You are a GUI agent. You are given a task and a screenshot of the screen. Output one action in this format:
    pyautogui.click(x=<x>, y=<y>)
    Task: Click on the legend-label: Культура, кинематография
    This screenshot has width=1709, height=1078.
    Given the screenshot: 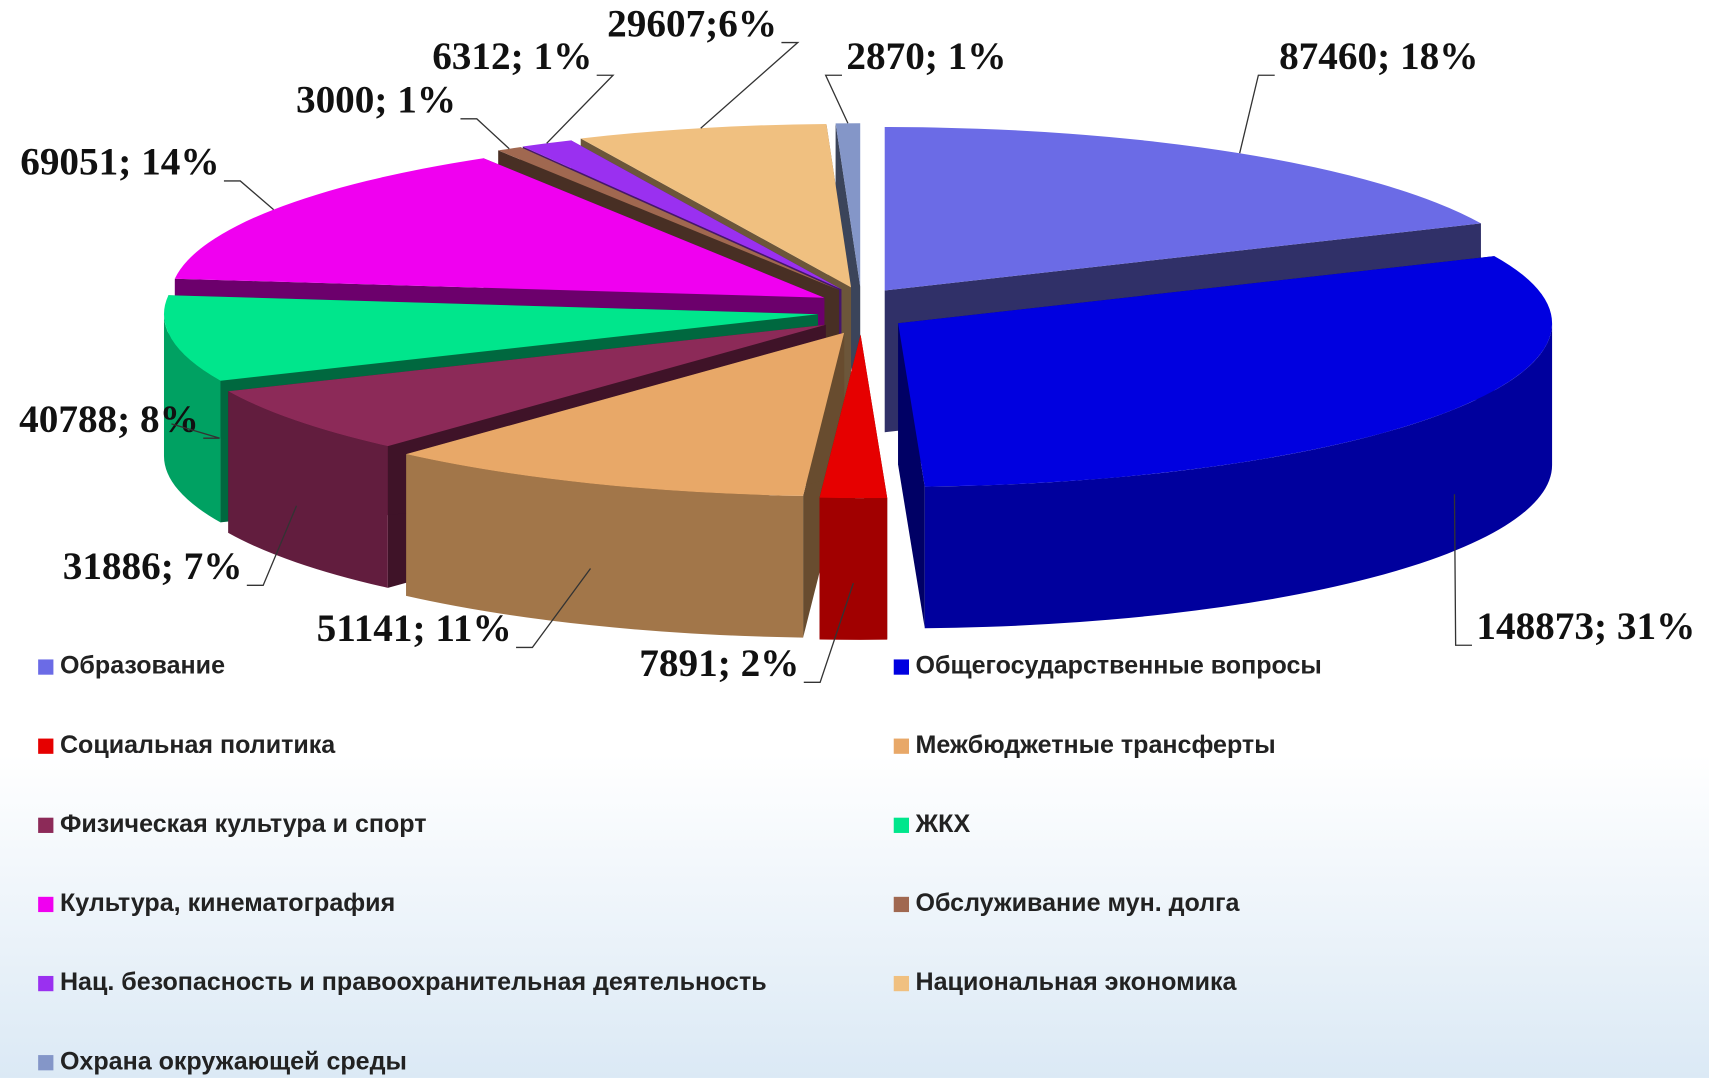 What is the action you would take?
    pyautogui.click(x=227, y=903)
    